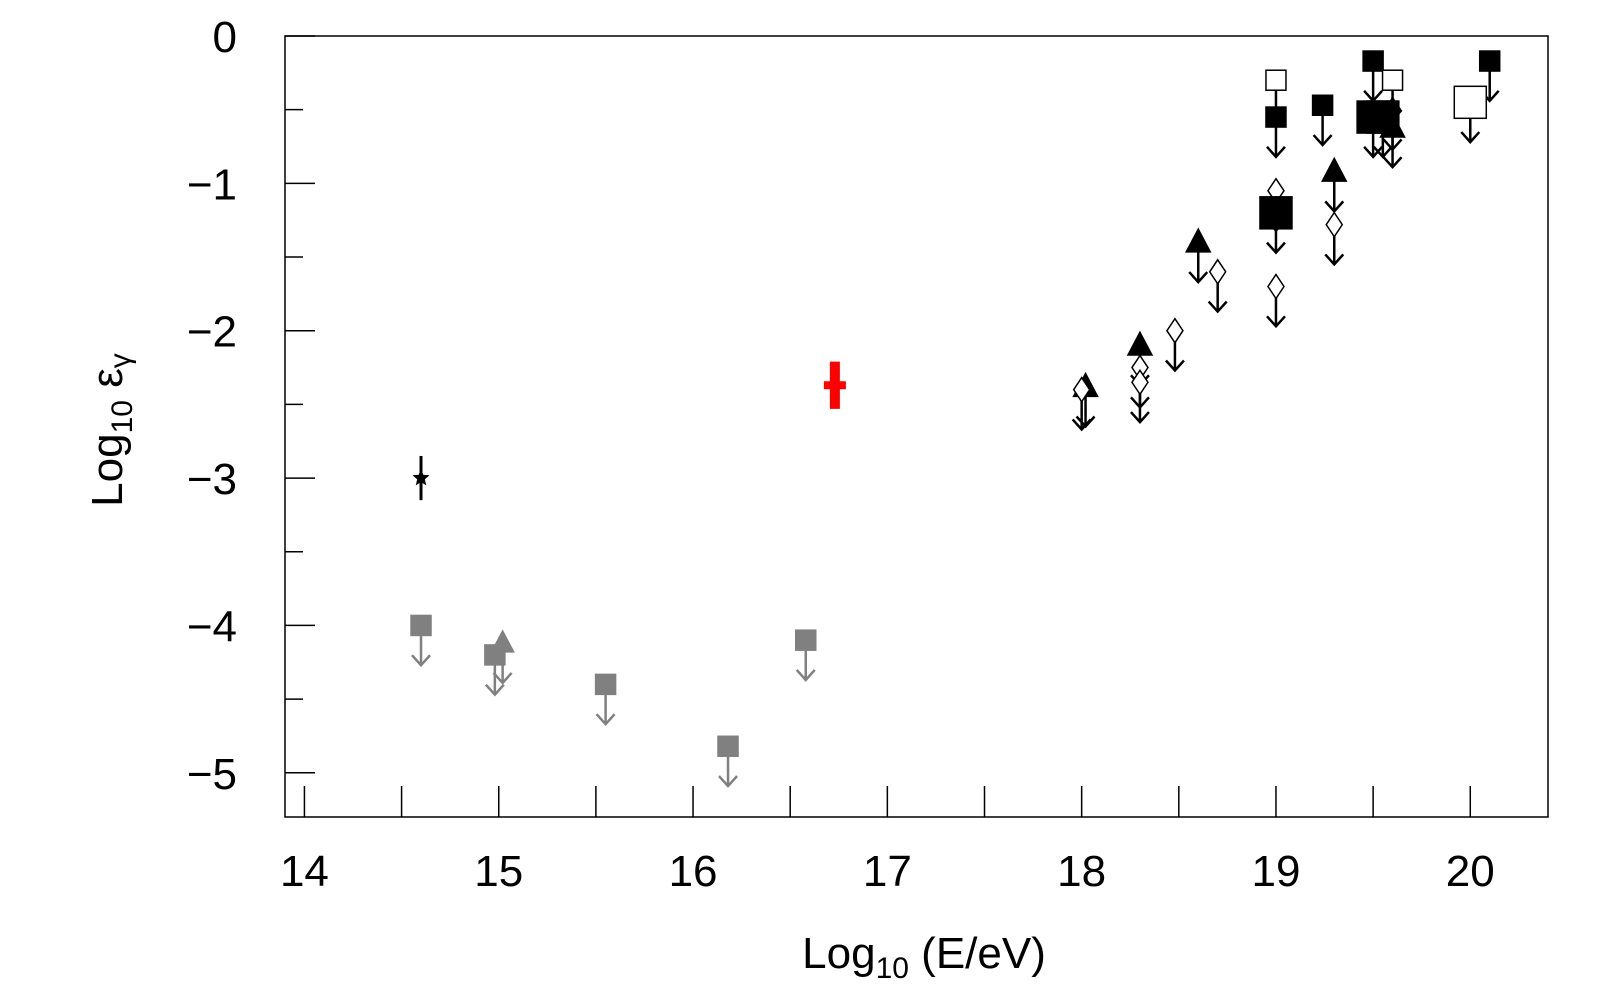  Describe the element at coordinates (498, 871) in the screenshot. I see `x-tick-label: 15` at that location.